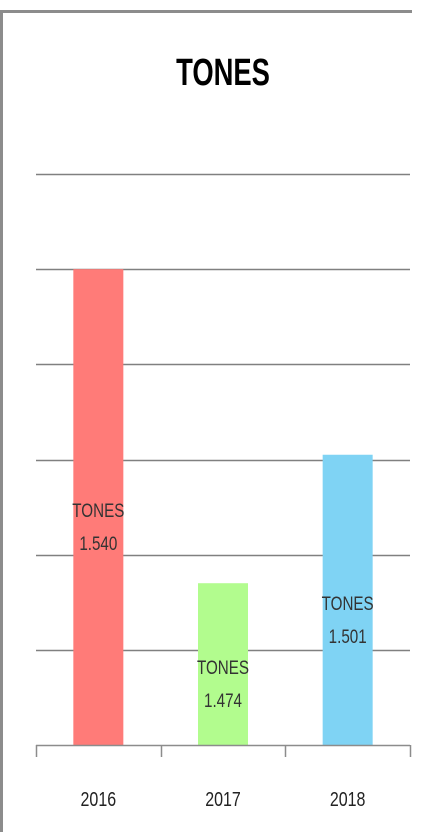 This screenshot has width=426, height=832. Describe the element at coordinates (348, 636) in the screenshot. I see `data-label-value: 1.501` at that location.